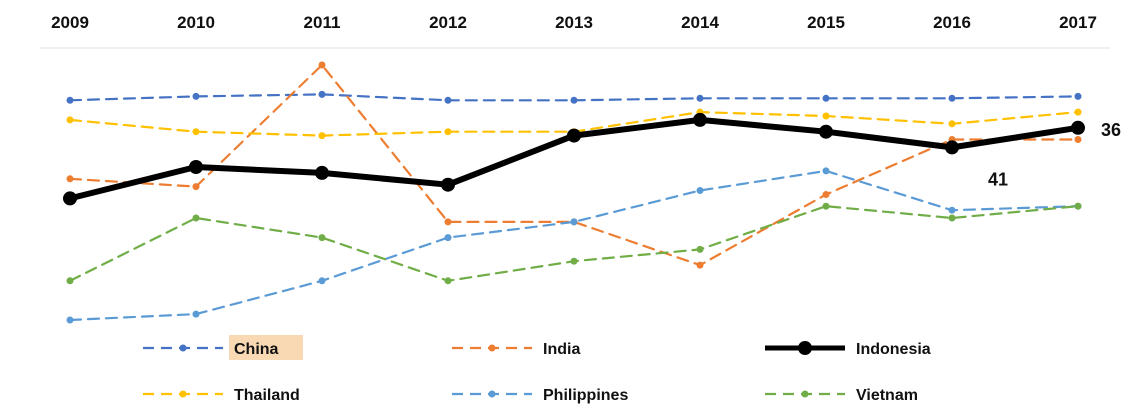 The width and height of the screenshot is (1141, 405). I want to click on point-china-2014, so click(700, 98).